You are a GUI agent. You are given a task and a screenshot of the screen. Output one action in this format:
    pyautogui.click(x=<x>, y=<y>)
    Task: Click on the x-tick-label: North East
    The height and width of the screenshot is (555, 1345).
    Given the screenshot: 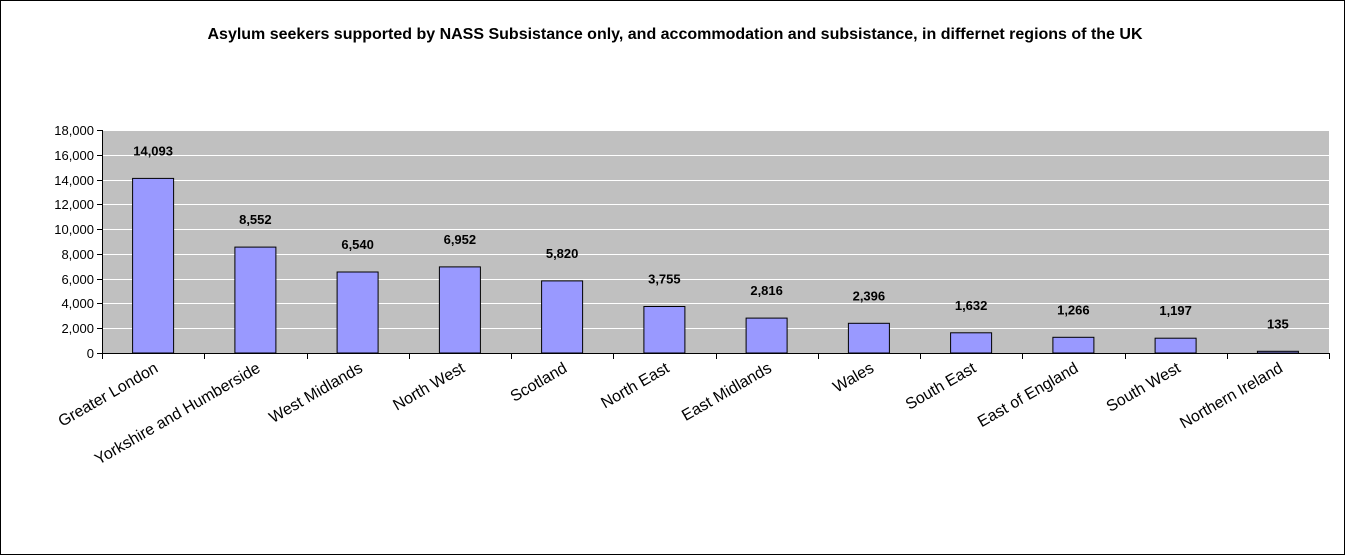 What is the action you would take?
    pyautogui.click(x=635, y=385)
    